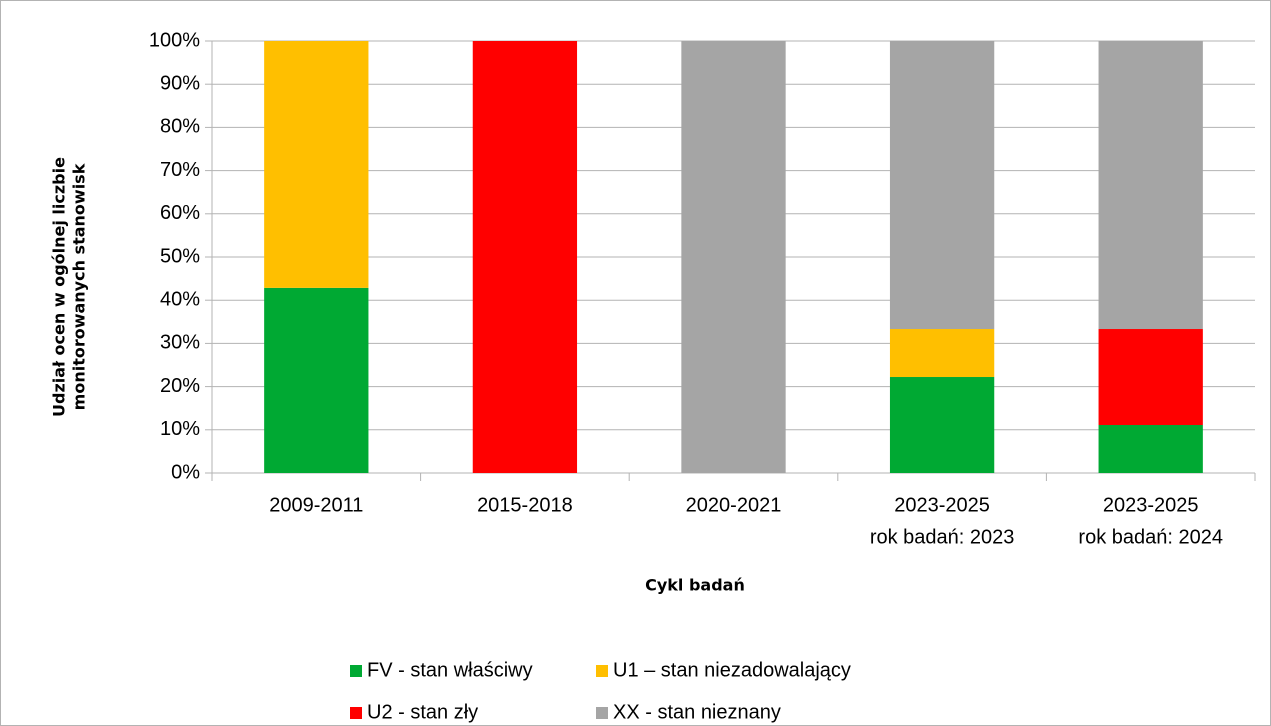 This screenshot has width=1271, height=726. I want to click on x-tick-label: 2009-2011, so click(316, 505).